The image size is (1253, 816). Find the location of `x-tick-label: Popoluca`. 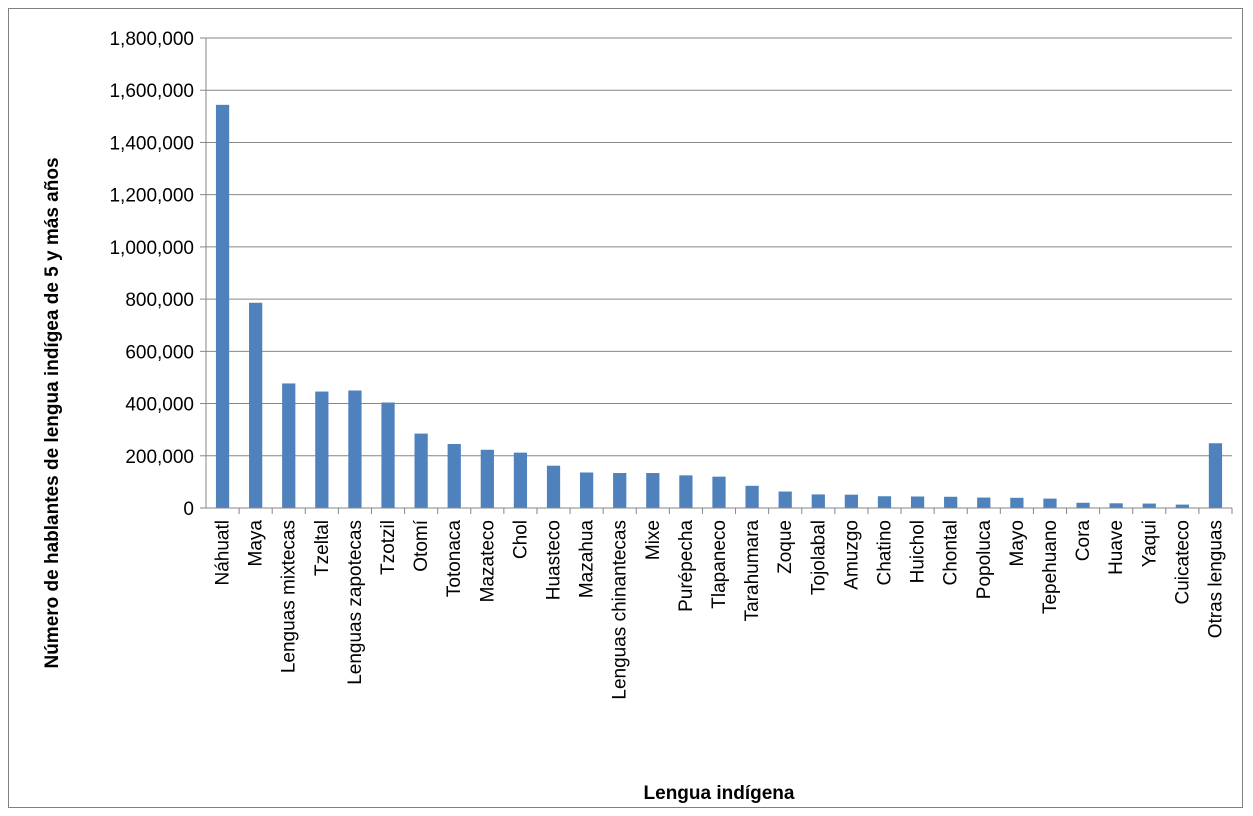

x-tick-label: Popoluca is located at coordinates (984, 560).